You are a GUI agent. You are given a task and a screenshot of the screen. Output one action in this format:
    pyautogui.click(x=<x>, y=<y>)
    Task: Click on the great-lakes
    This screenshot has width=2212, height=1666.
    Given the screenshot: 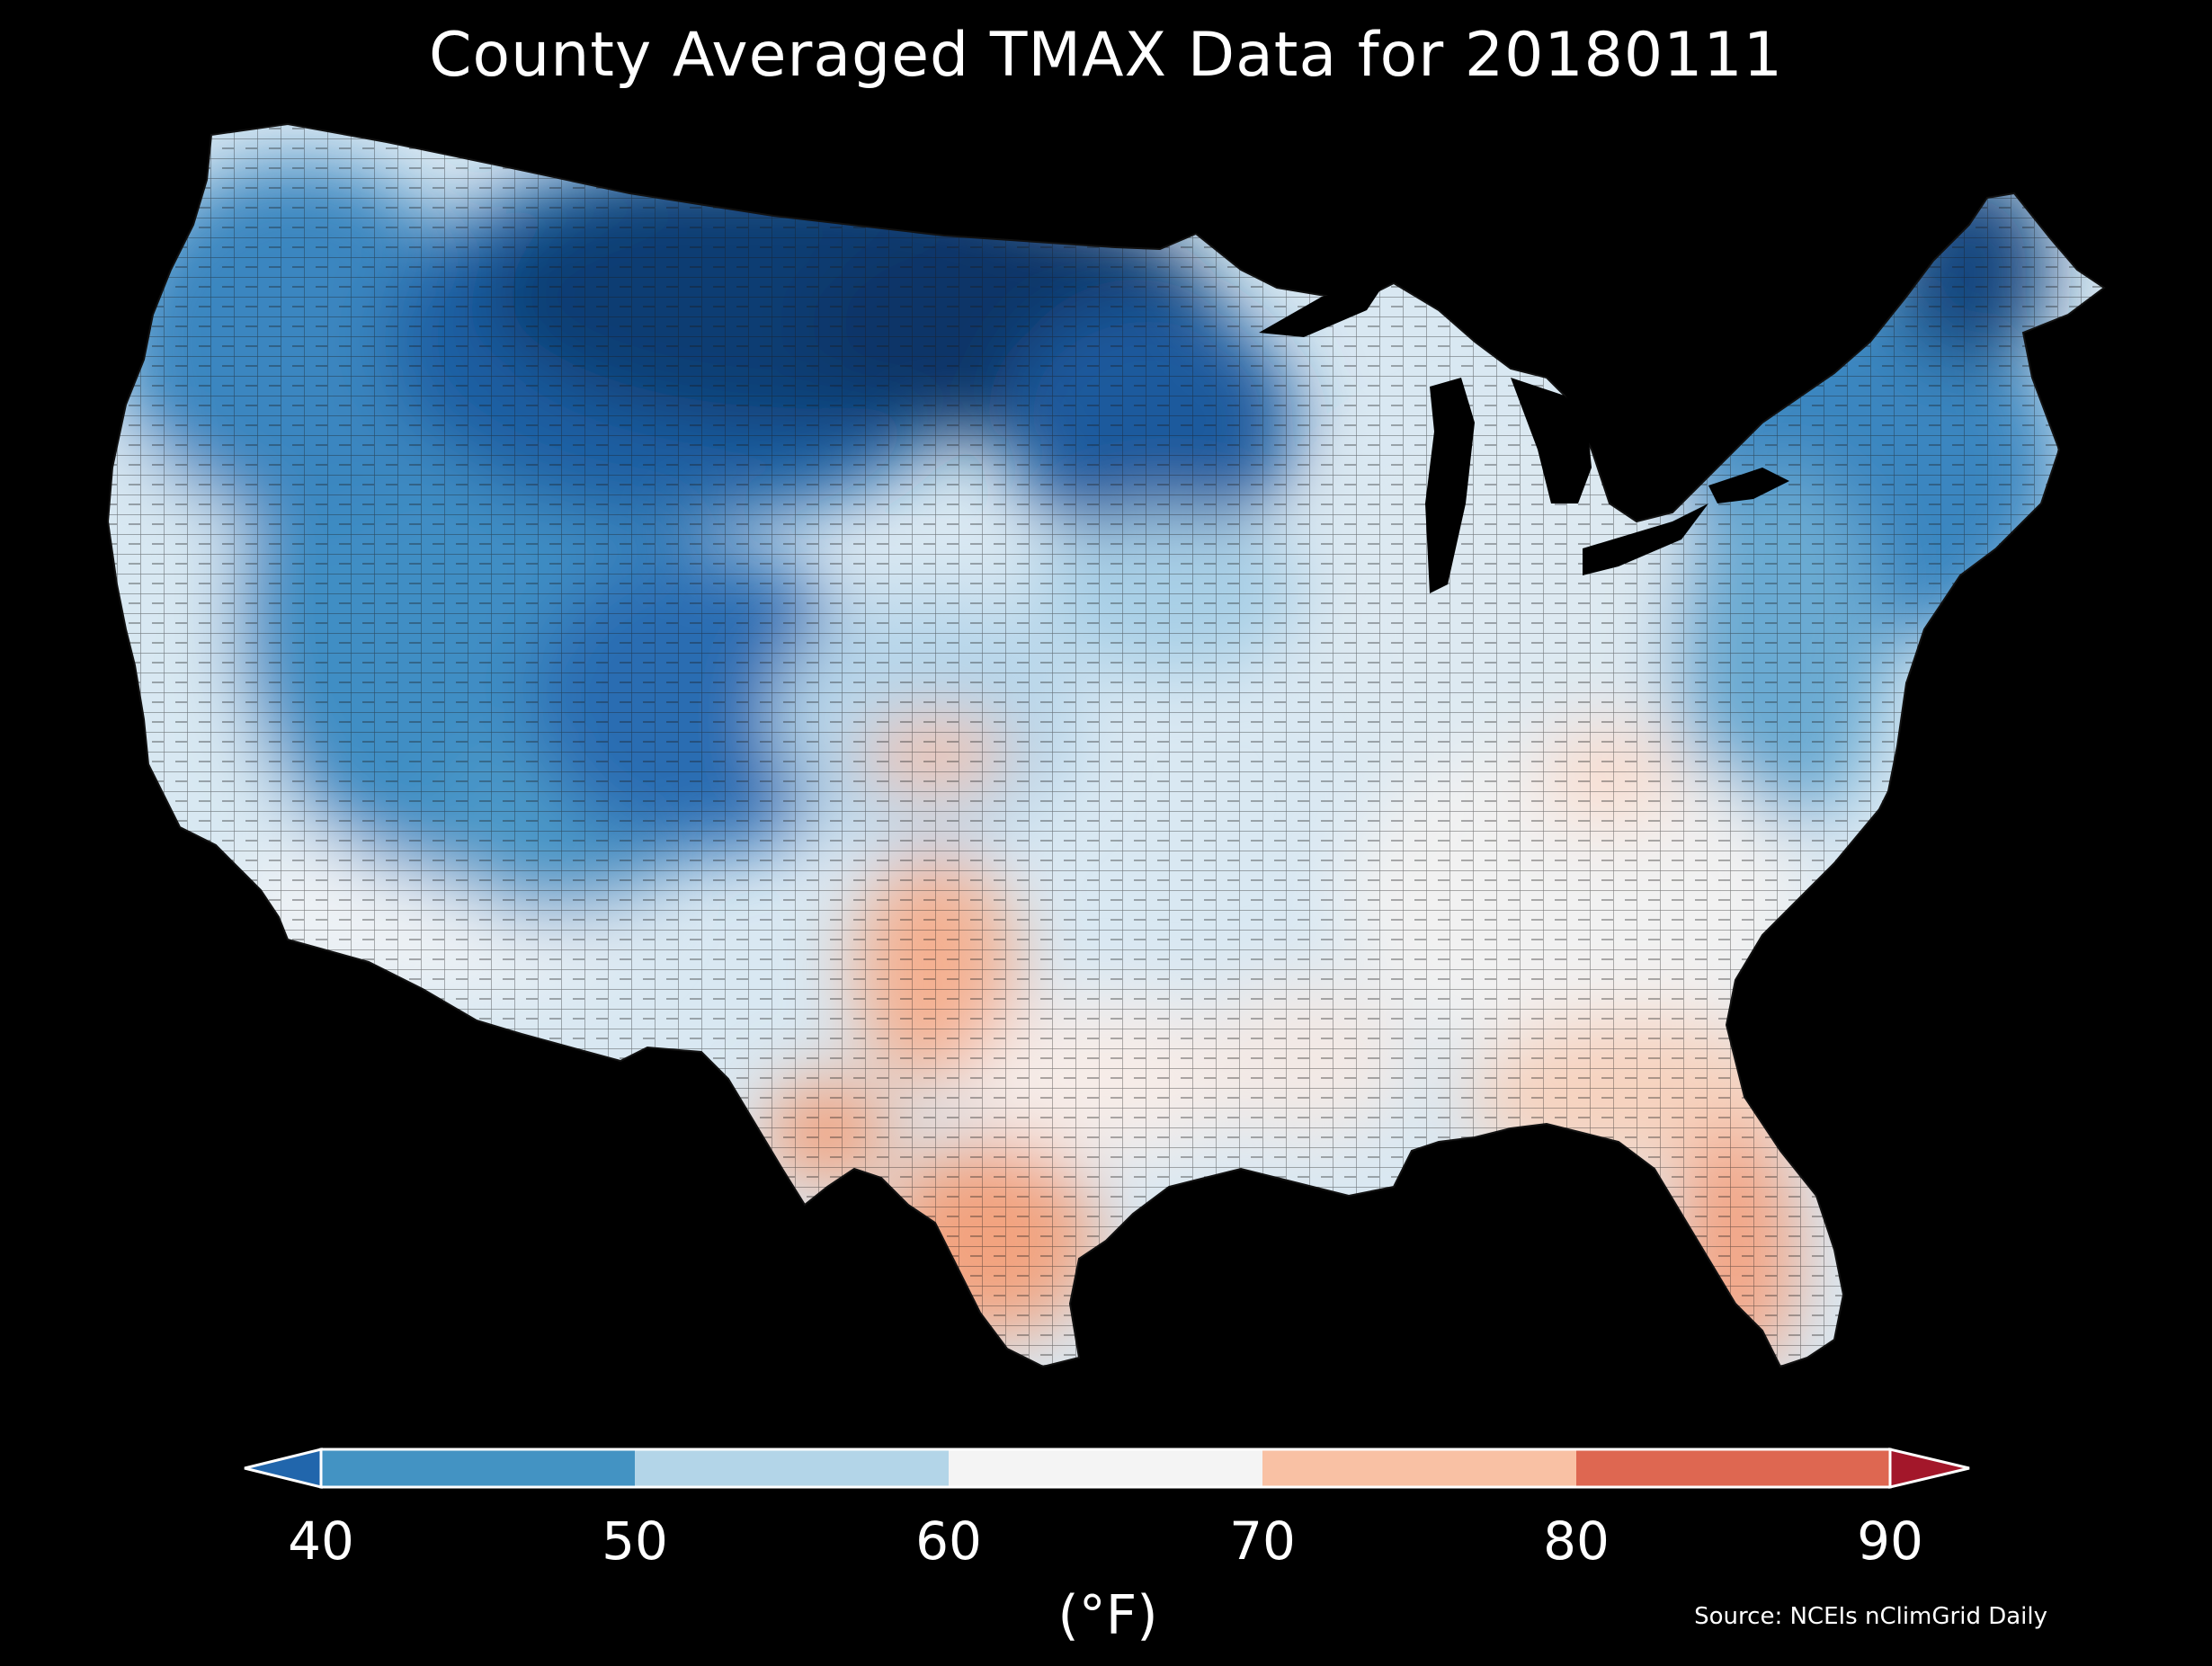 What is the action you would take?
    pyautogui.click(x=1524, y=438)
    